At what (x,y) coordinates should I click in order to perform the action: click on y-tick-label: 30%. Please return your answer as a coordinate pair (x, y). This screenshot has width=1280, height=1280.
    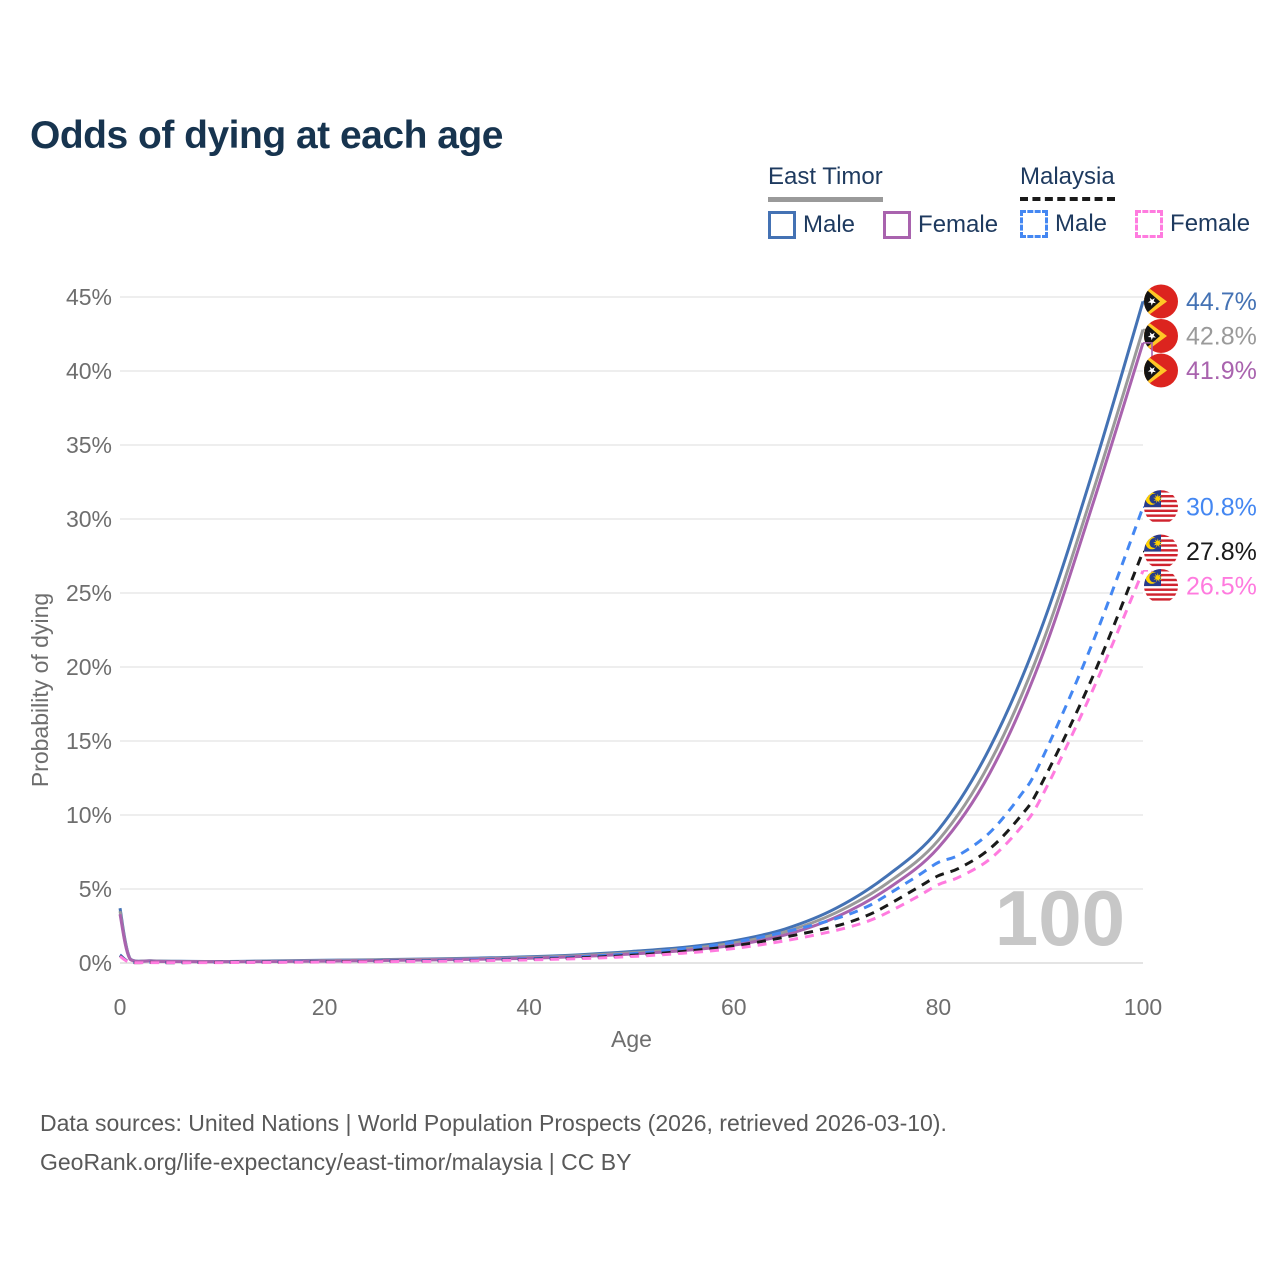
    Looking at the image, I should click on (89, 519).